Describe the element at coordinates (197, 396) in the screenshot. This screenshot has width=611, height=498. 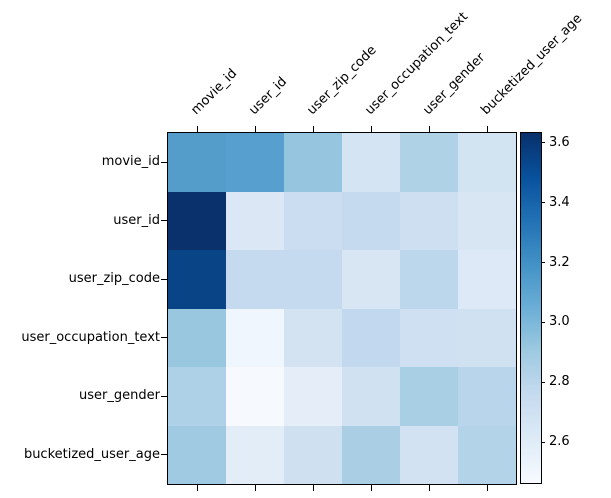
I see `heatmap-cell-user_gender-movie_id` at that location.